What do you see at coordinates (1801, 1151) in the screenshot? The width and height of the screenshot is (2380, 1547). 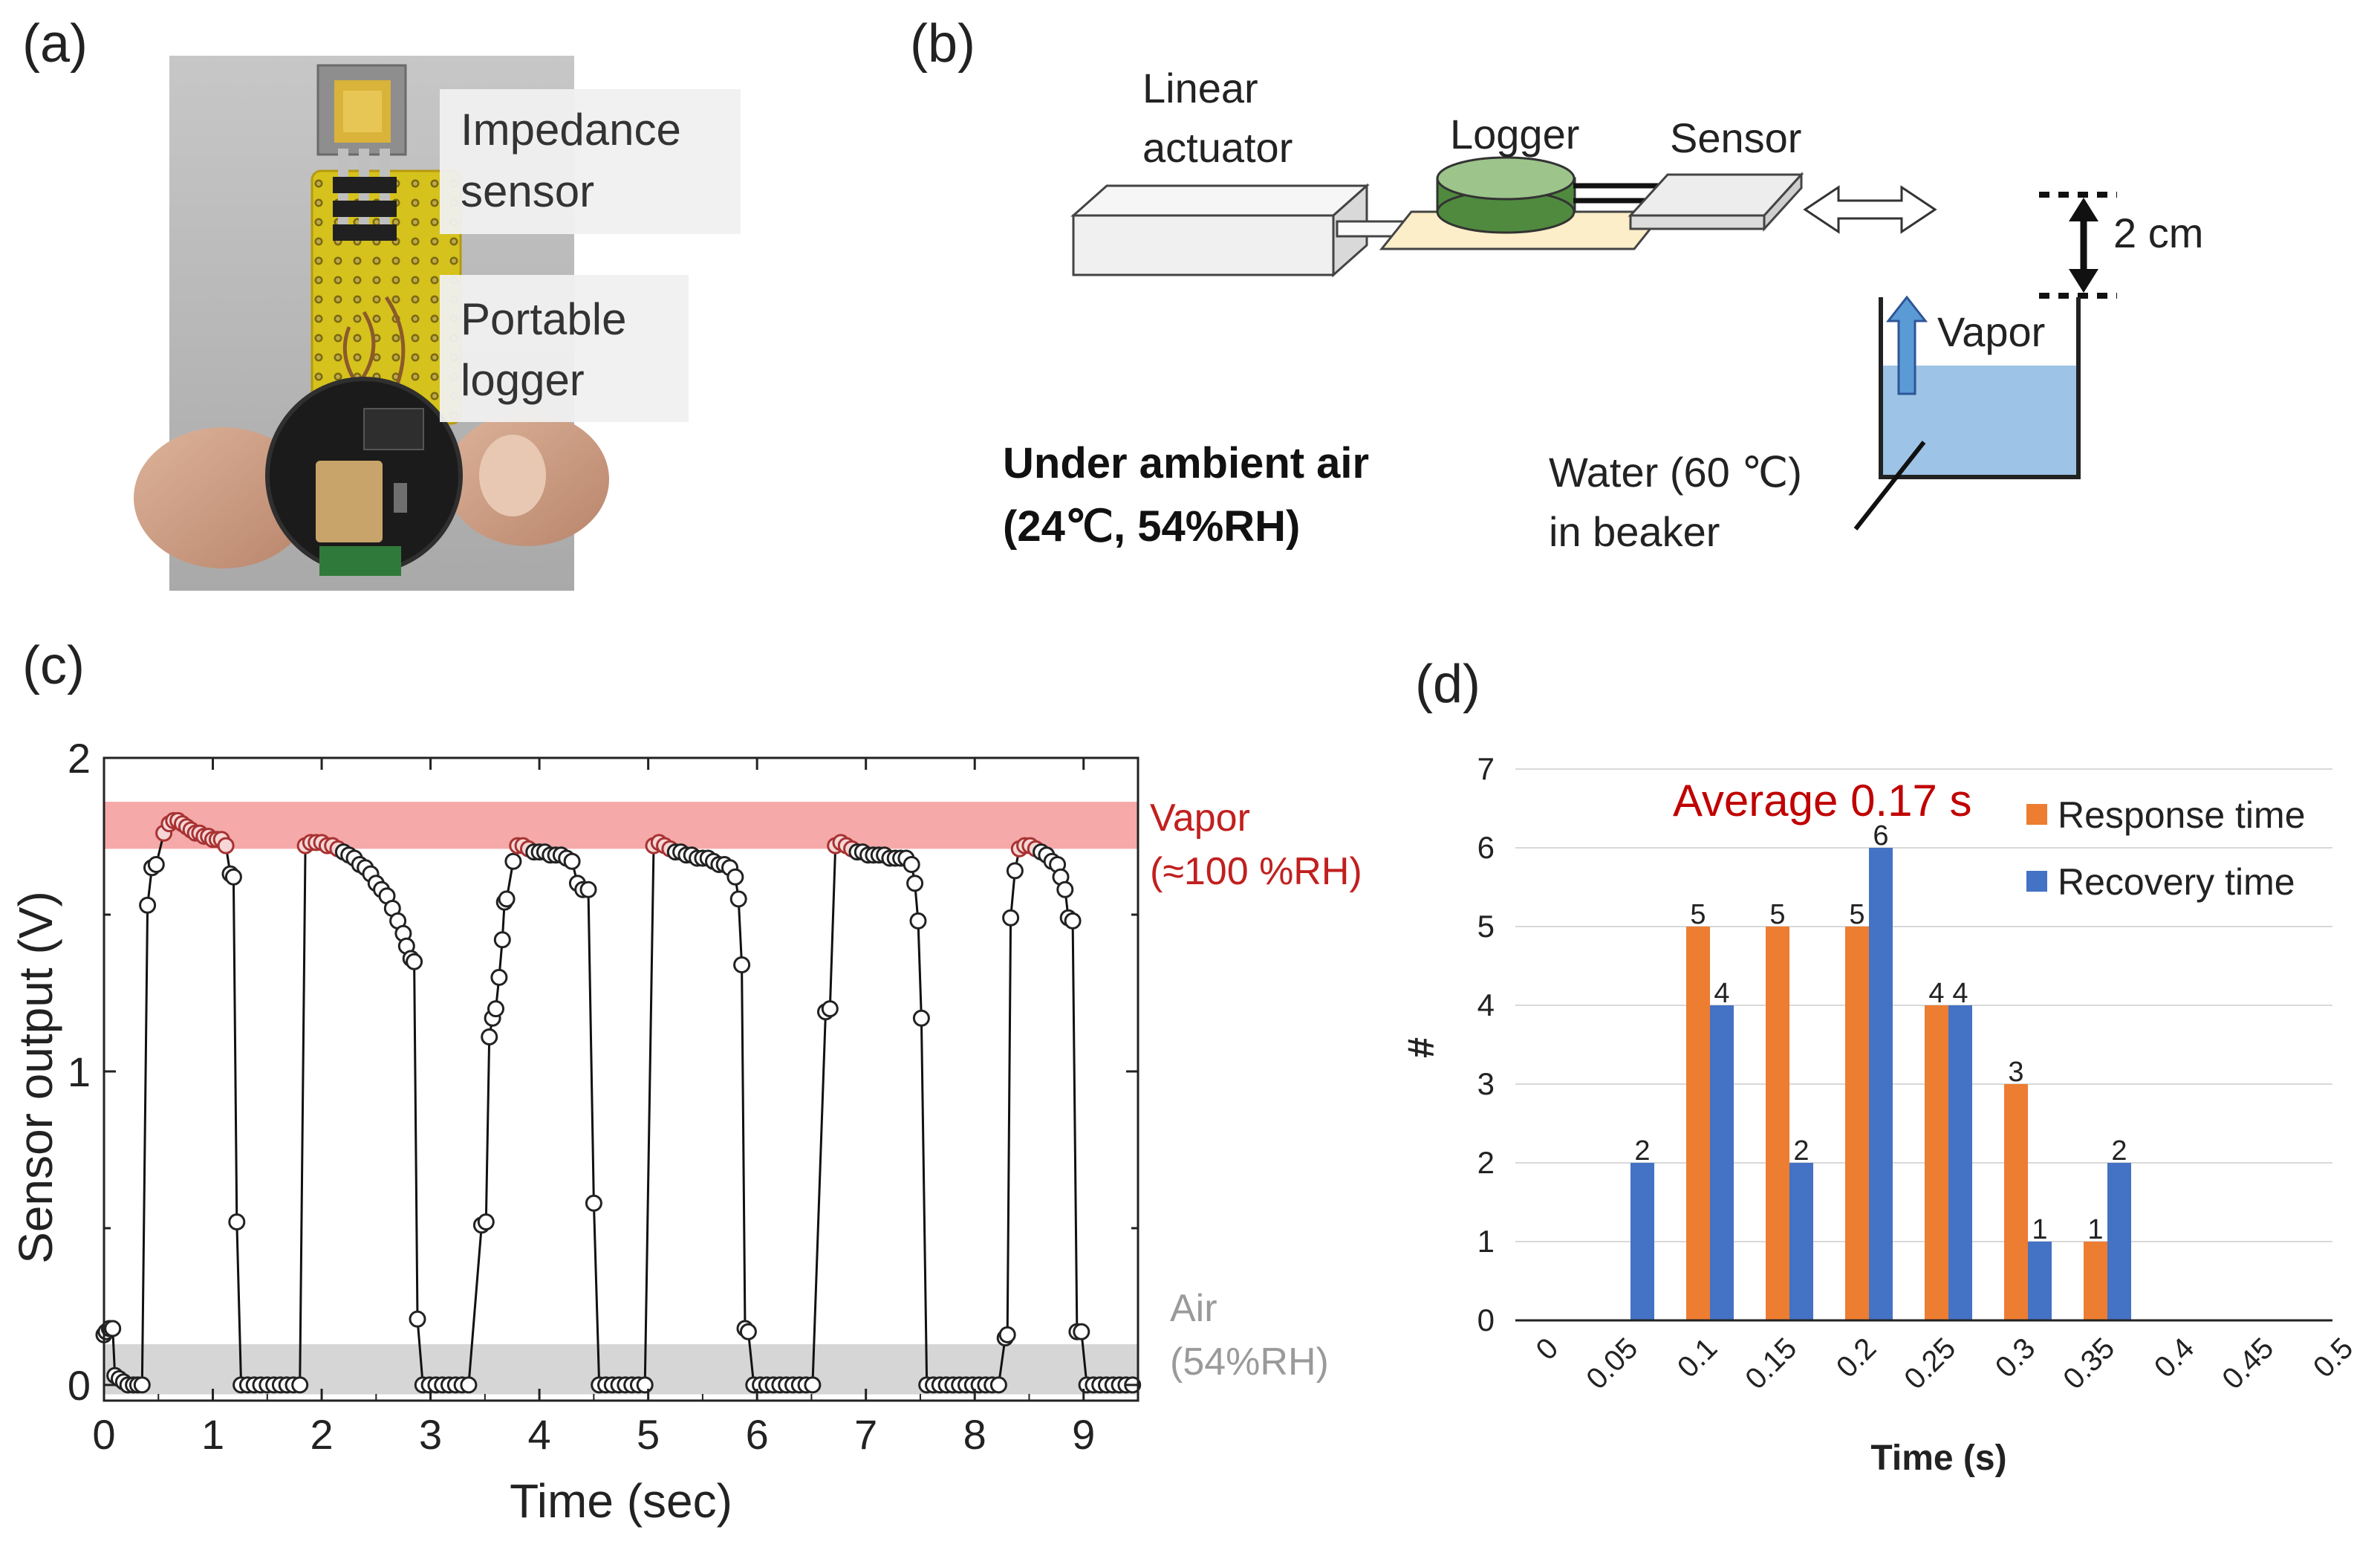 I see `bar-label: 2` at bounding box center [1801, 1151].